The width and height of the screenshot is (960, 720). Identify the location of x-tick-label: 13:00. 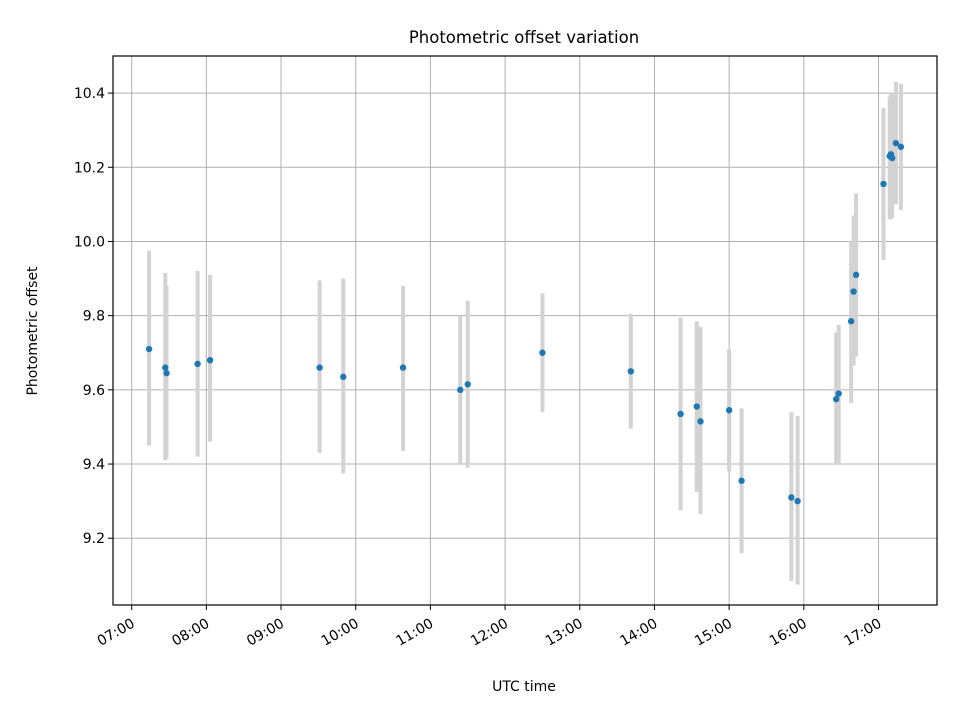
(564, 633).